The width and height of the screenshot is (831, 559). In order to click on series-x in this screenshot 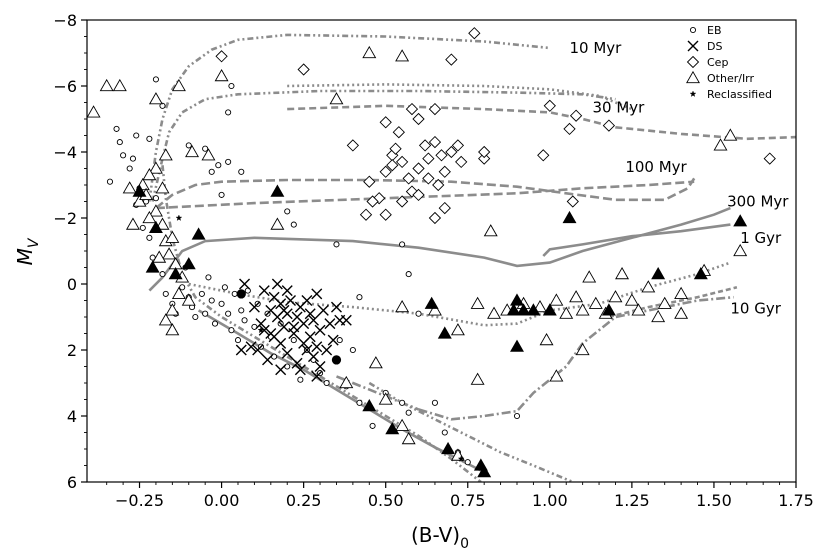, I will do `click(293, 330)`.